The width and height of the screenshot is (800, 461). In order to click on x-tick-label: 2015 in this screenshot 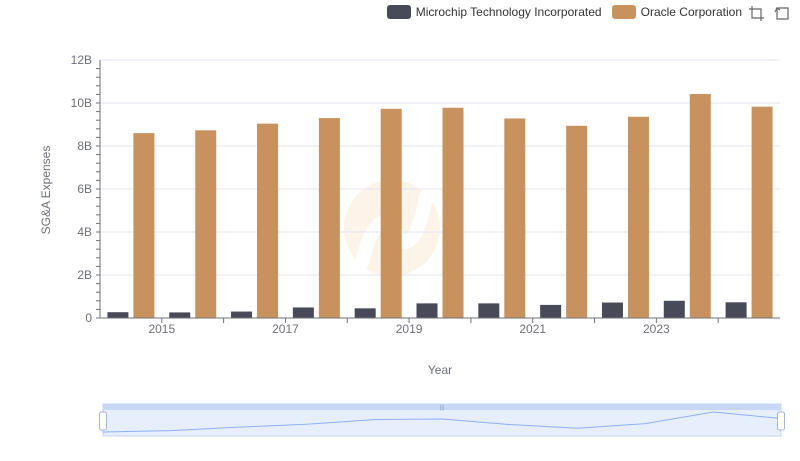, I will do `click(161, 329)`.